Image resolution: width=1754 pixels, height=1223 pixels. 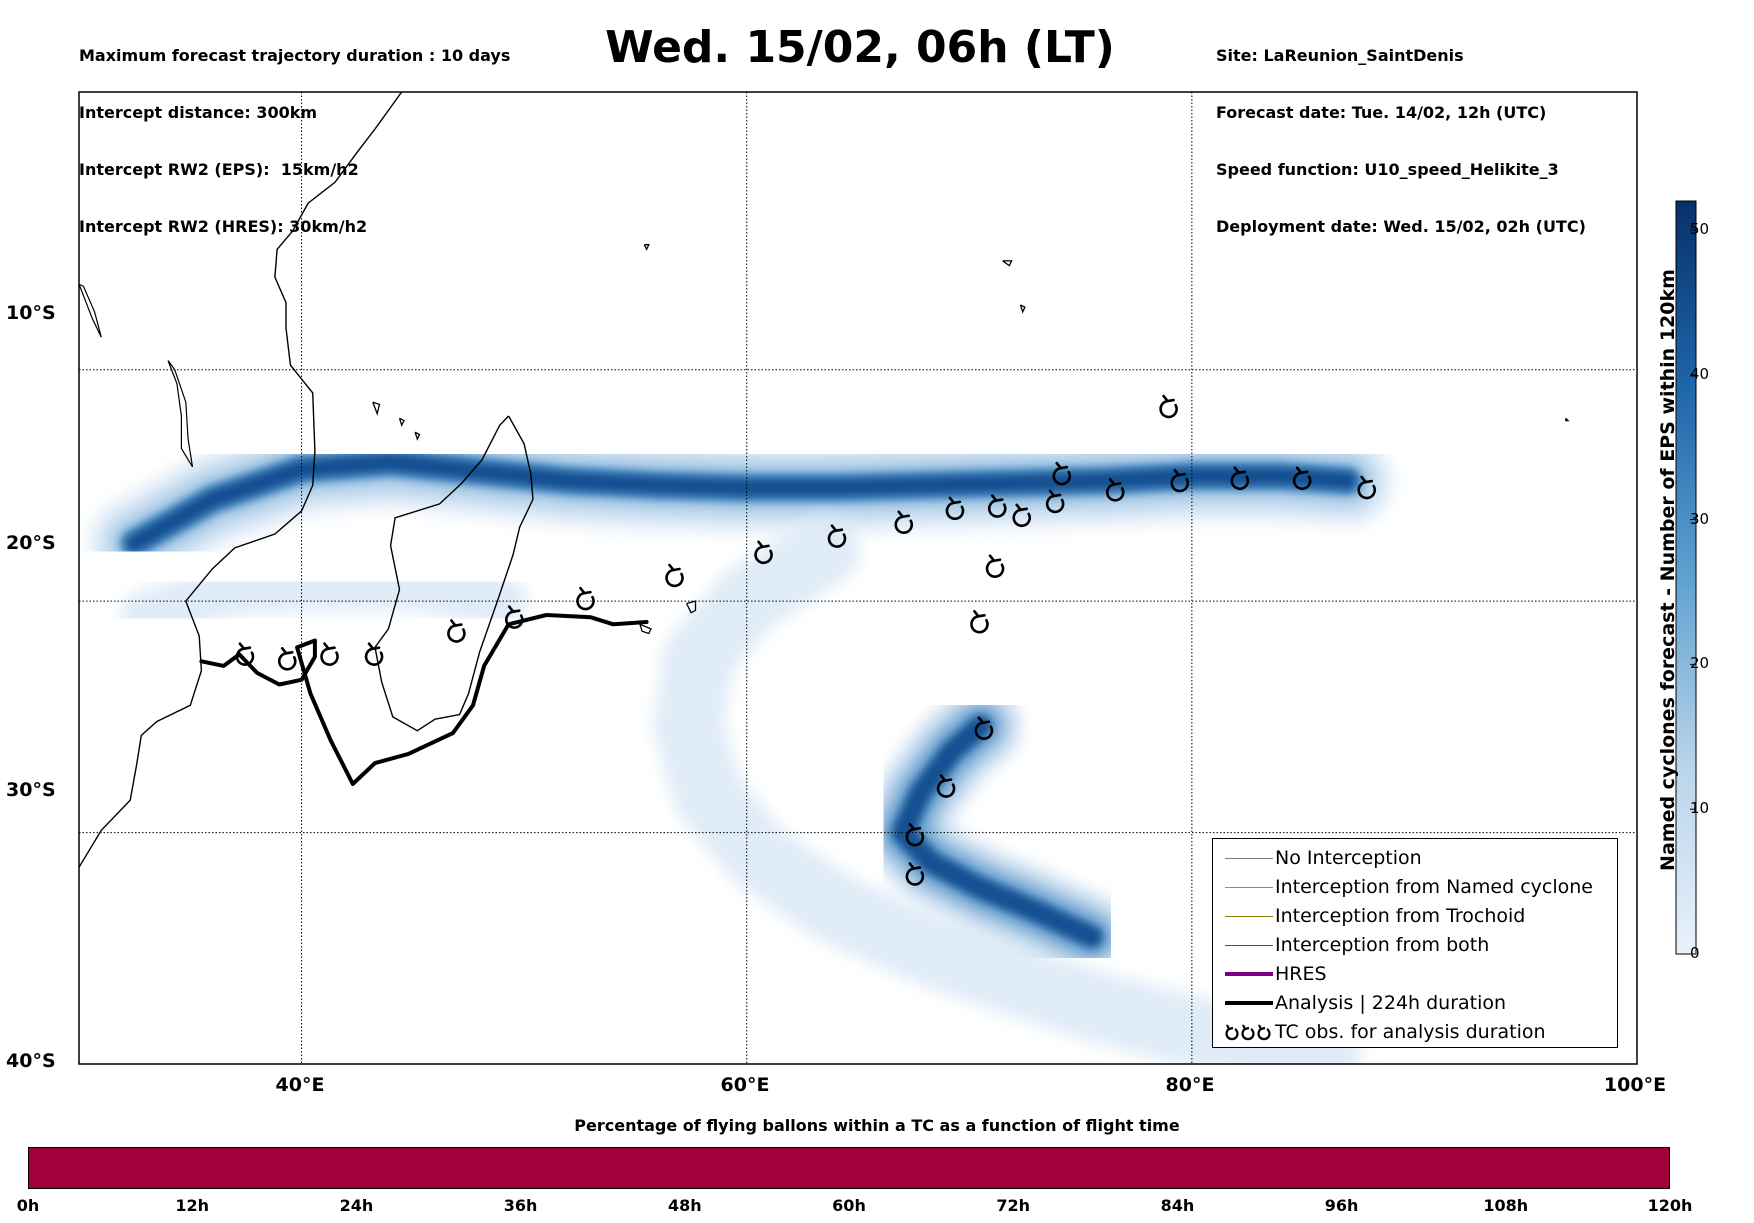 I want to click on header-right-line: Deployment date: Wed. 15/02, 02h (UTC), so click(x=1401, y=226).